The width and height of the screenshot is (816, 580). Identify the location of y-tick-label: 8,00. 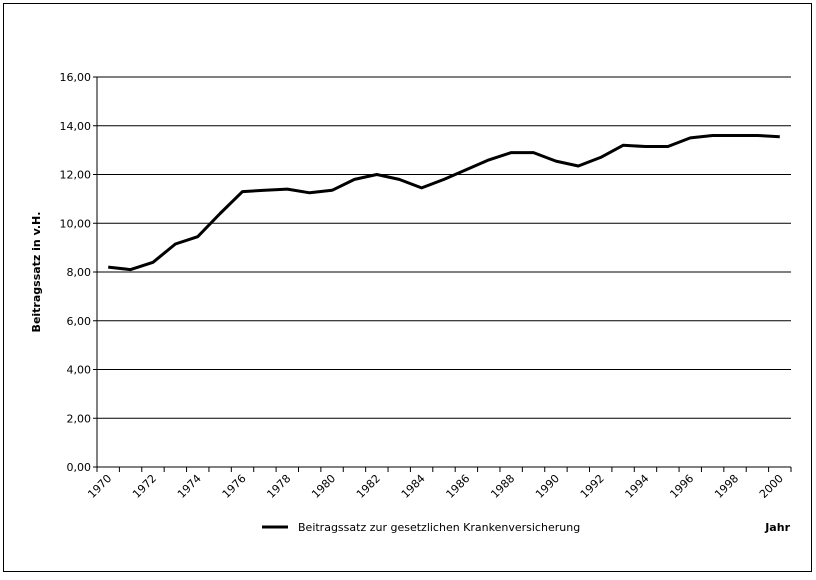
(79, 272).